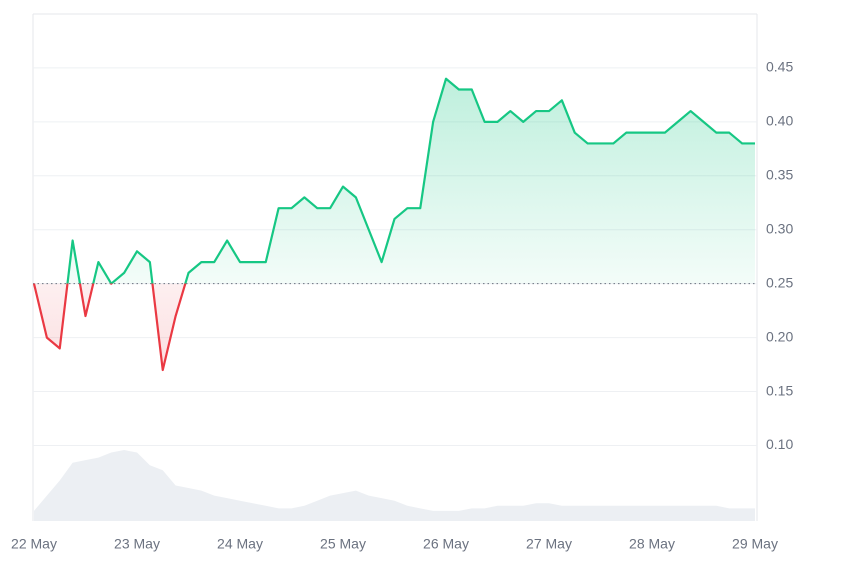 This screenshot has height=567, width=850. What do you see at coordinates (240, 544) in the screenshot?
I see `x-tick-label: 24 May` at bounding box center [240, 544].